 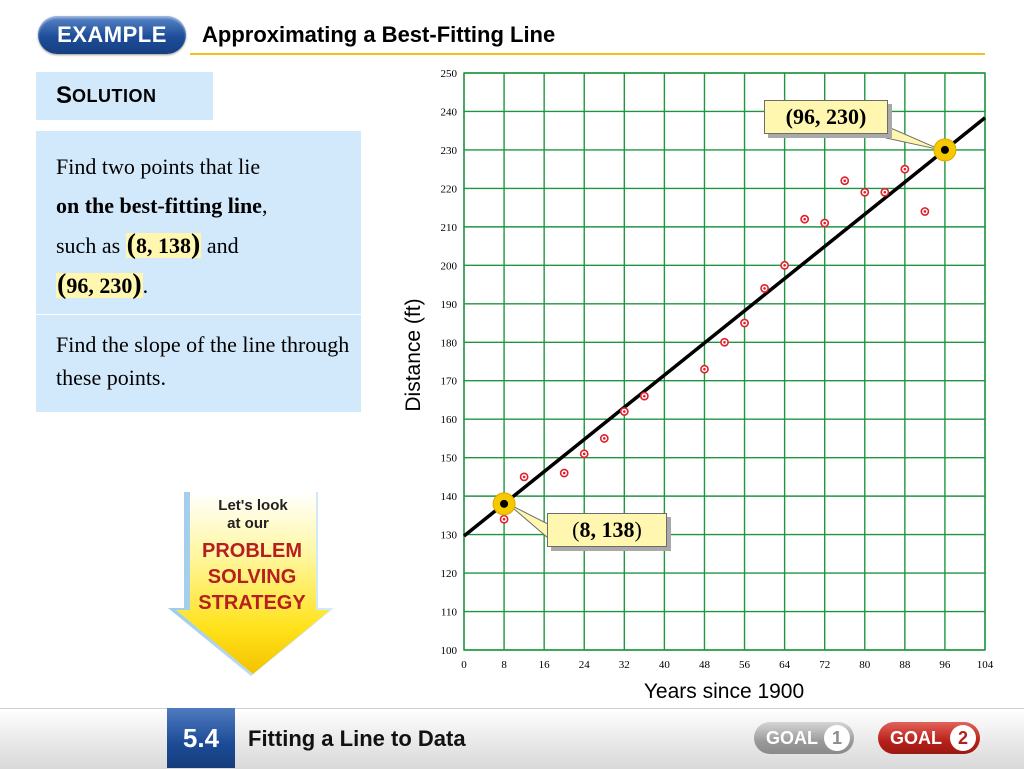 I want to click on y-tick-label-110: 110, so click(x=449, y=613).